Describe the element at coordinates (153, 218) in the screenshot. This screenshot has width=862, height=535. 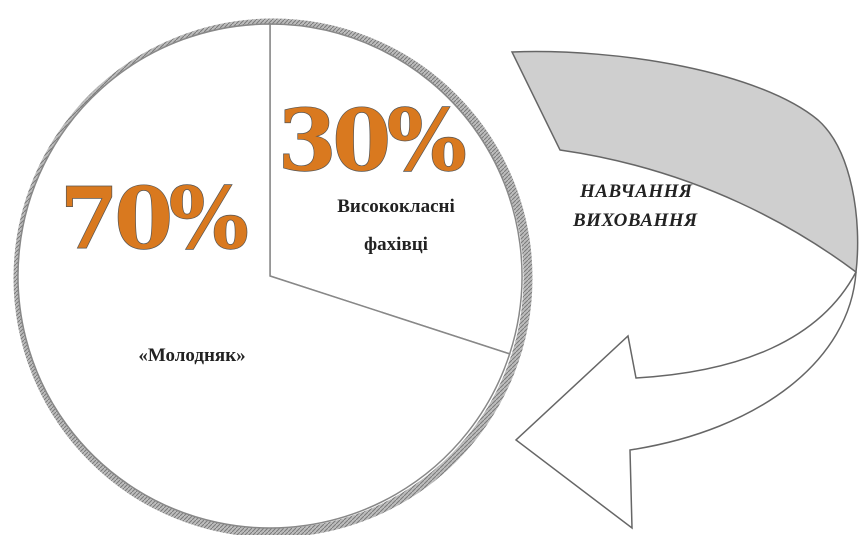
I see `slice-percent-label-70: 70%` at that location.